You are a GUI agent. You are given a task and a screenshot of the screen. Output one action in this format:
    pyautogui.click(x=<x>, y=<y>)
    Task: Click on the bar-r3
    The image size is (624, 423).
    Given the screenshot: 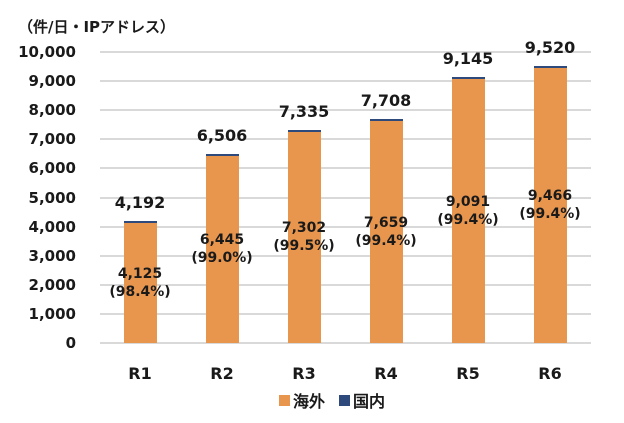 What is the action you would take?
    pyautogui.click(x=304, y=236)
    